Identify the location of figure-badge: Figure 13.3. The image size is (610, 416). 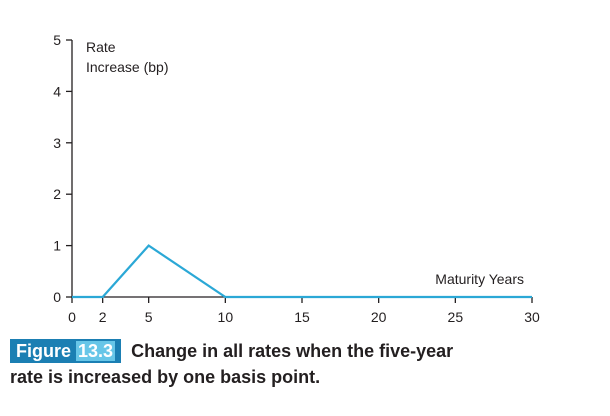
(66, 351).